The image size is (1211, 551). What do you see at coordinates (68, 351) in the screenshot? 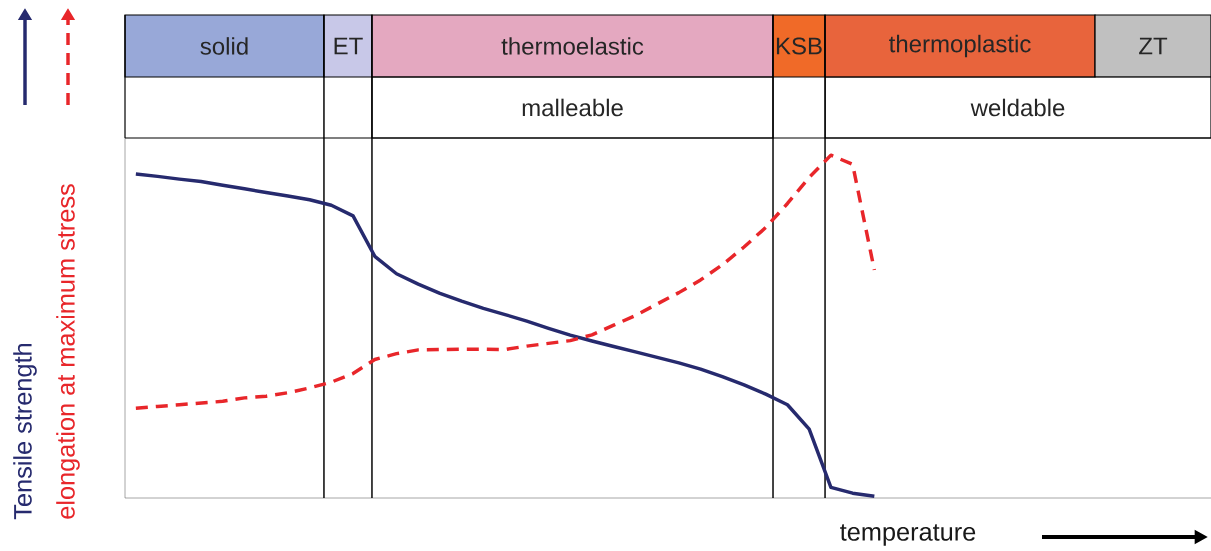
I see `text: elongation at maximum stress` at bounding box center [68, 351].